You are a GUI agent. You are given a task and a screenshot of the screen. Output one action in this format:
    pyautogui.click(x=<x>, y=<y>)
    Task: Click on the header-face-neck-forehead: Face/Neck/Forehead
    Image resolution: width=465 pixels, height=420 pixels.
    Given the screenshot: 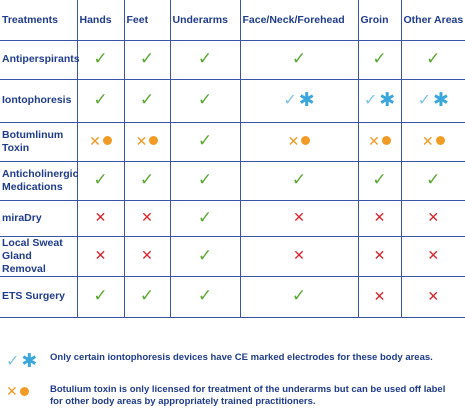 What is the action you would take?
    pyautogui.click(x=299, y=20)
    